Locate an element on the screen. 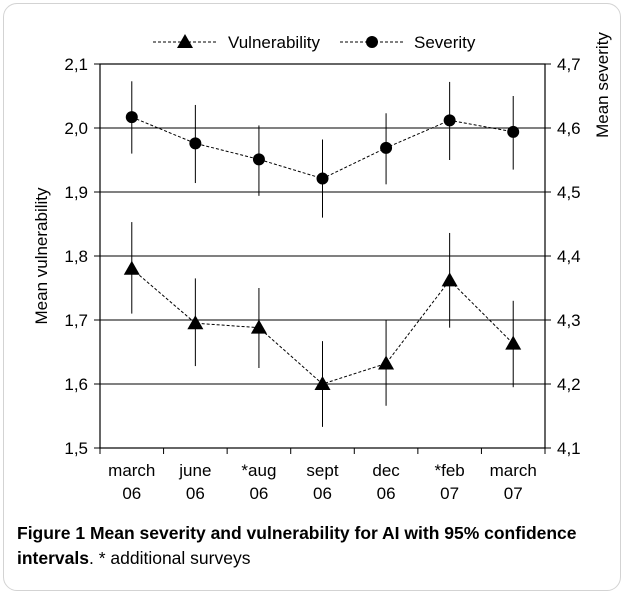 Image resolution: width=626 pixels, height=596 pixels. y-right-tick-label: 4,3 is located at coordinates (569, 320).